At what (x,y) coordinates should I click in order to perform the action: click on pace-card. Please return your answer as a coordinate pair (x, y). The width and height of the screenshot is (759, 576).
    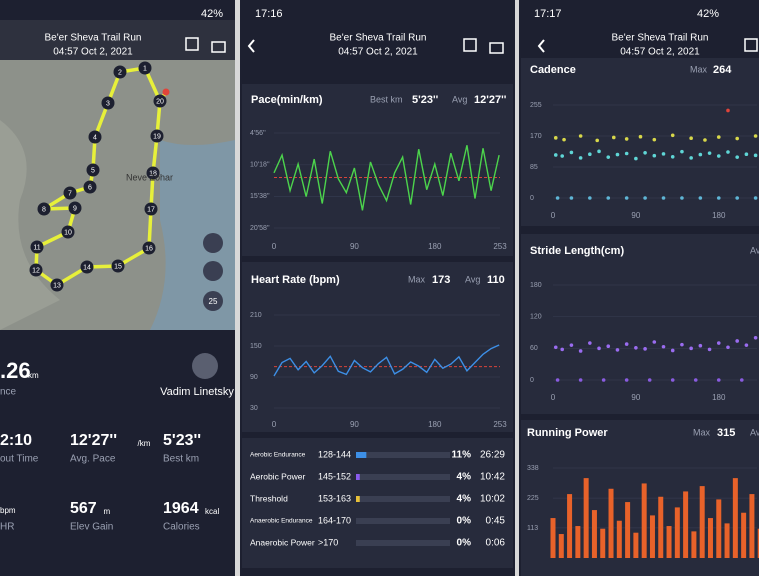
    Looking at the image, I should click on (377, 170).